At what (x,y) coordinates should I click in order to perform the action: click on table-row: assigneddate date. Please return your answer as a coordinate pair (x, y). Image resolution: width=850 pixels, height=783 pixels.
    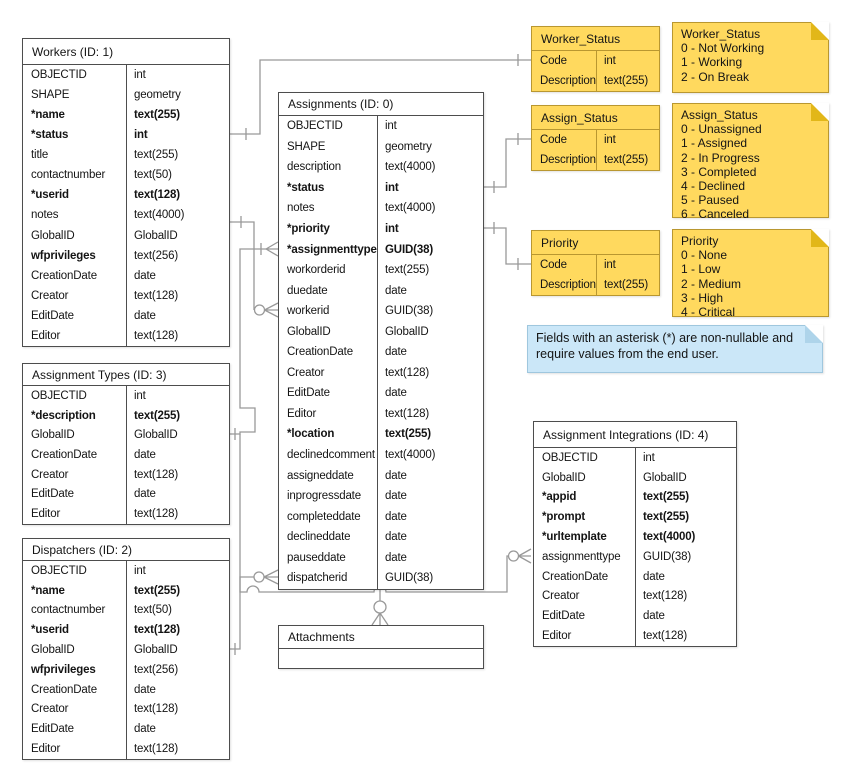
    Looking at the image, I should click on (381, 475).